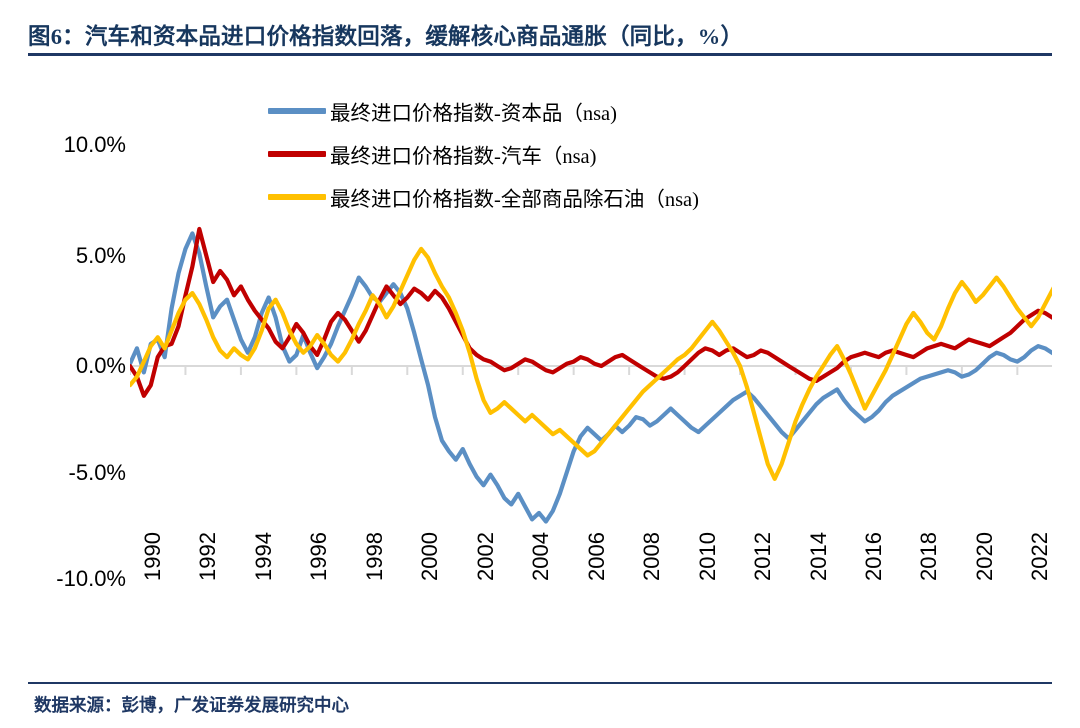 The image size is (1080, 728). Describe the element at coordinates (97, 472) in the screenshot. I see `y-tick-label: -5.0%` at that location.